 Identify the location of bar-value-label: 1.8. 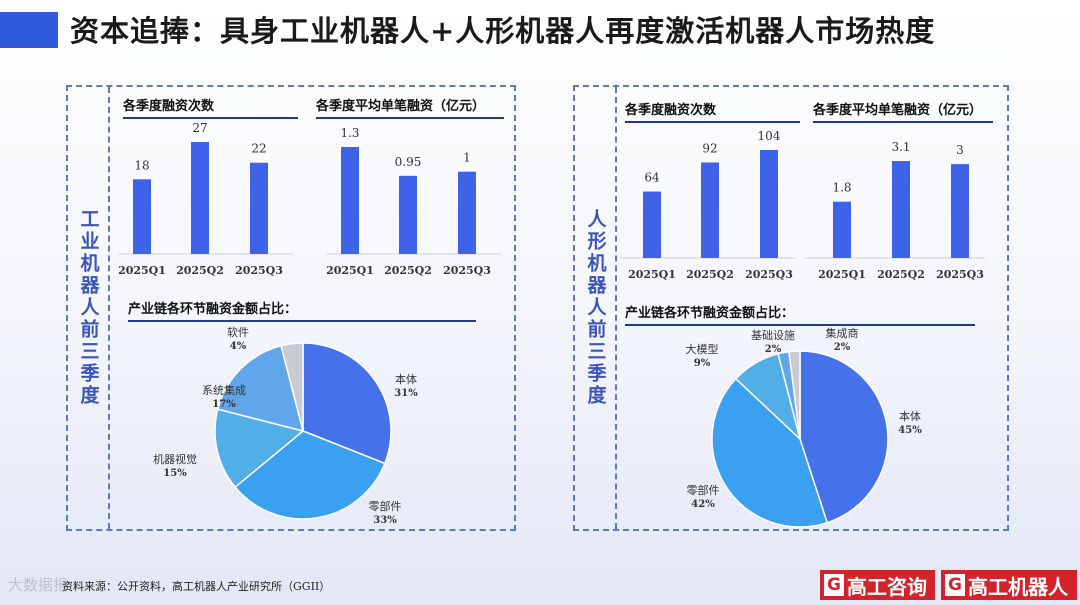
(841, 188).